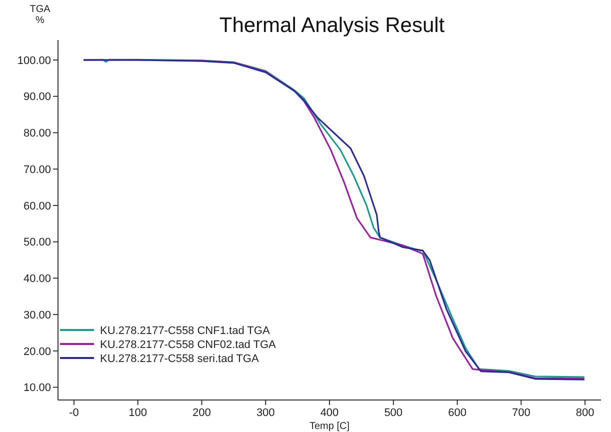  Describe the element at coordinates (457, 413) in the screenshot. I see `x-tick-label: 600` at that location.